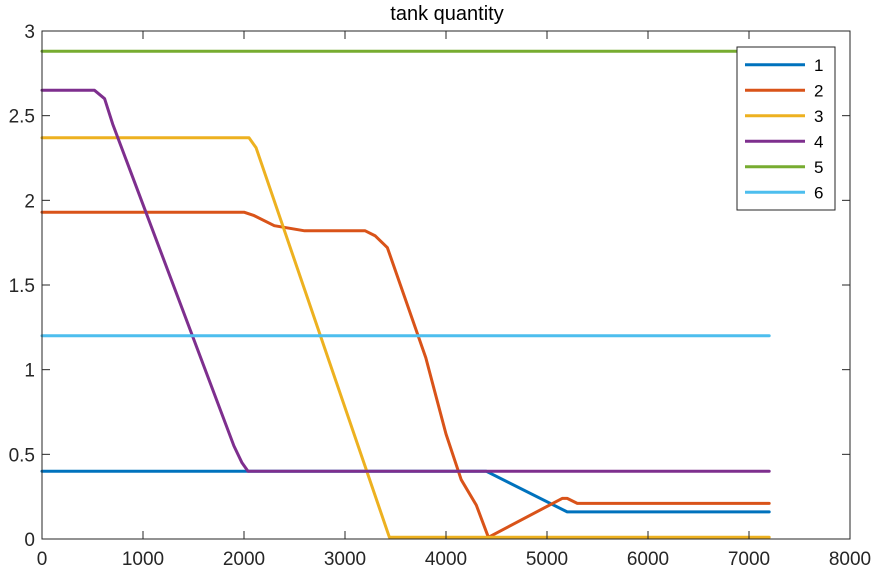 The height and width of the screenshot is (573, 878). I want to click on legend-box, so click(786, 128).